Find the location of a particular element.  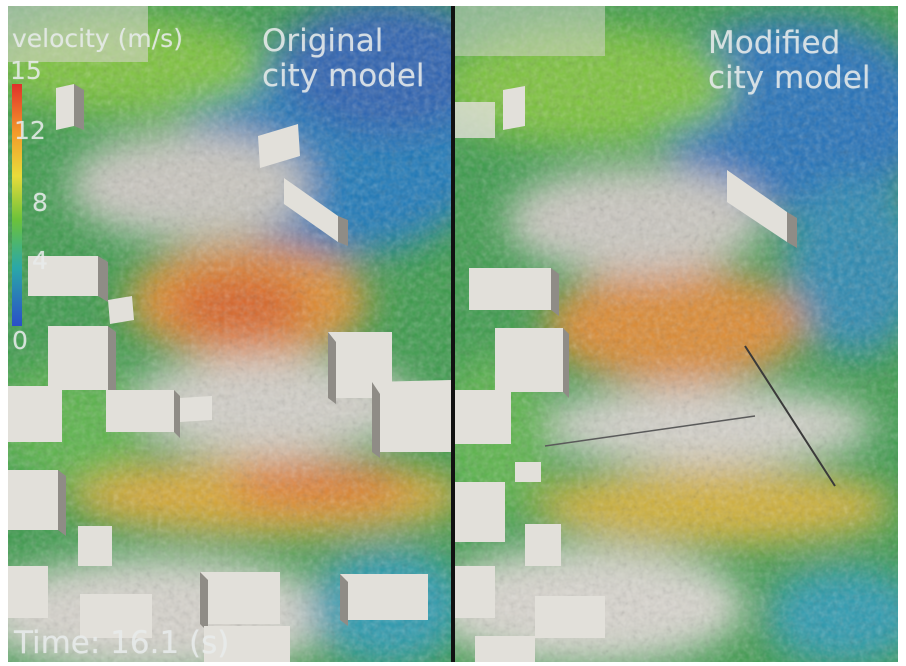

legend-tick-12: 12 is located at coordinates (30, 130).